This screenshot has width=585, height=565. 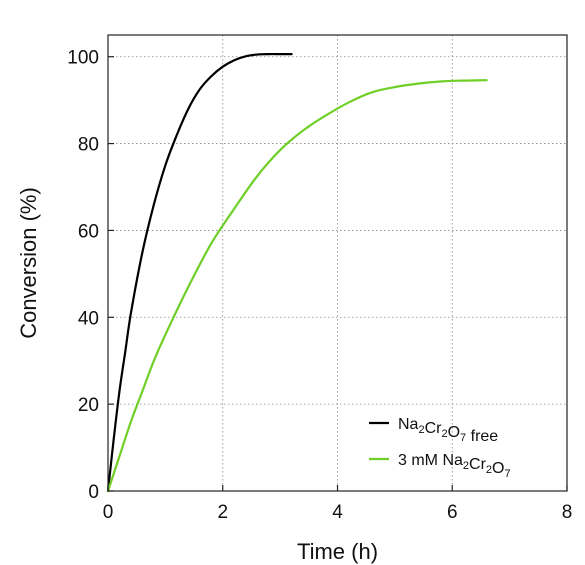 What do you see at coordinates (454, 466) in the screenshot?
I see `legend-label-1: 3 mM Na2Cr2O7` at bounding box center [454, 466].